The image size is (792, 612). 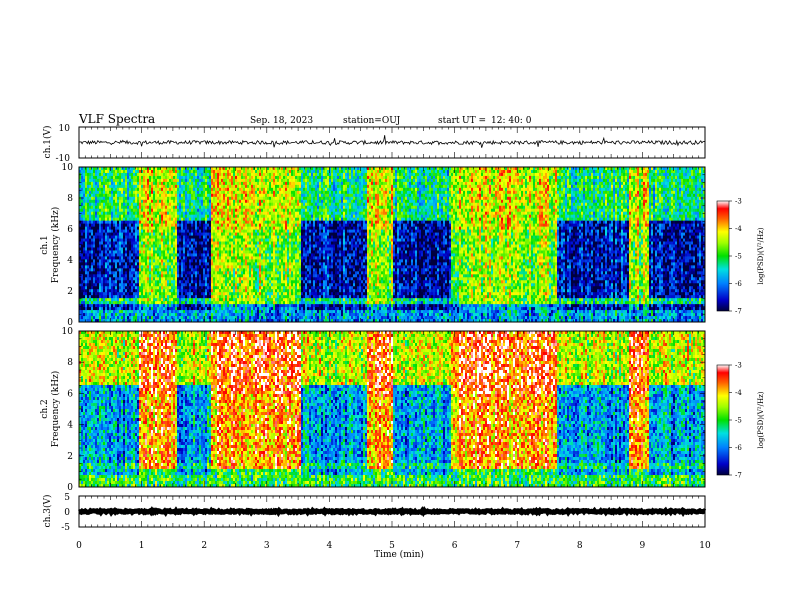 What do you see at coordinates (70, 363) in the screenshot?
I see `ch2-spec-ytick-8: 8` at bounding box center [70, 363].